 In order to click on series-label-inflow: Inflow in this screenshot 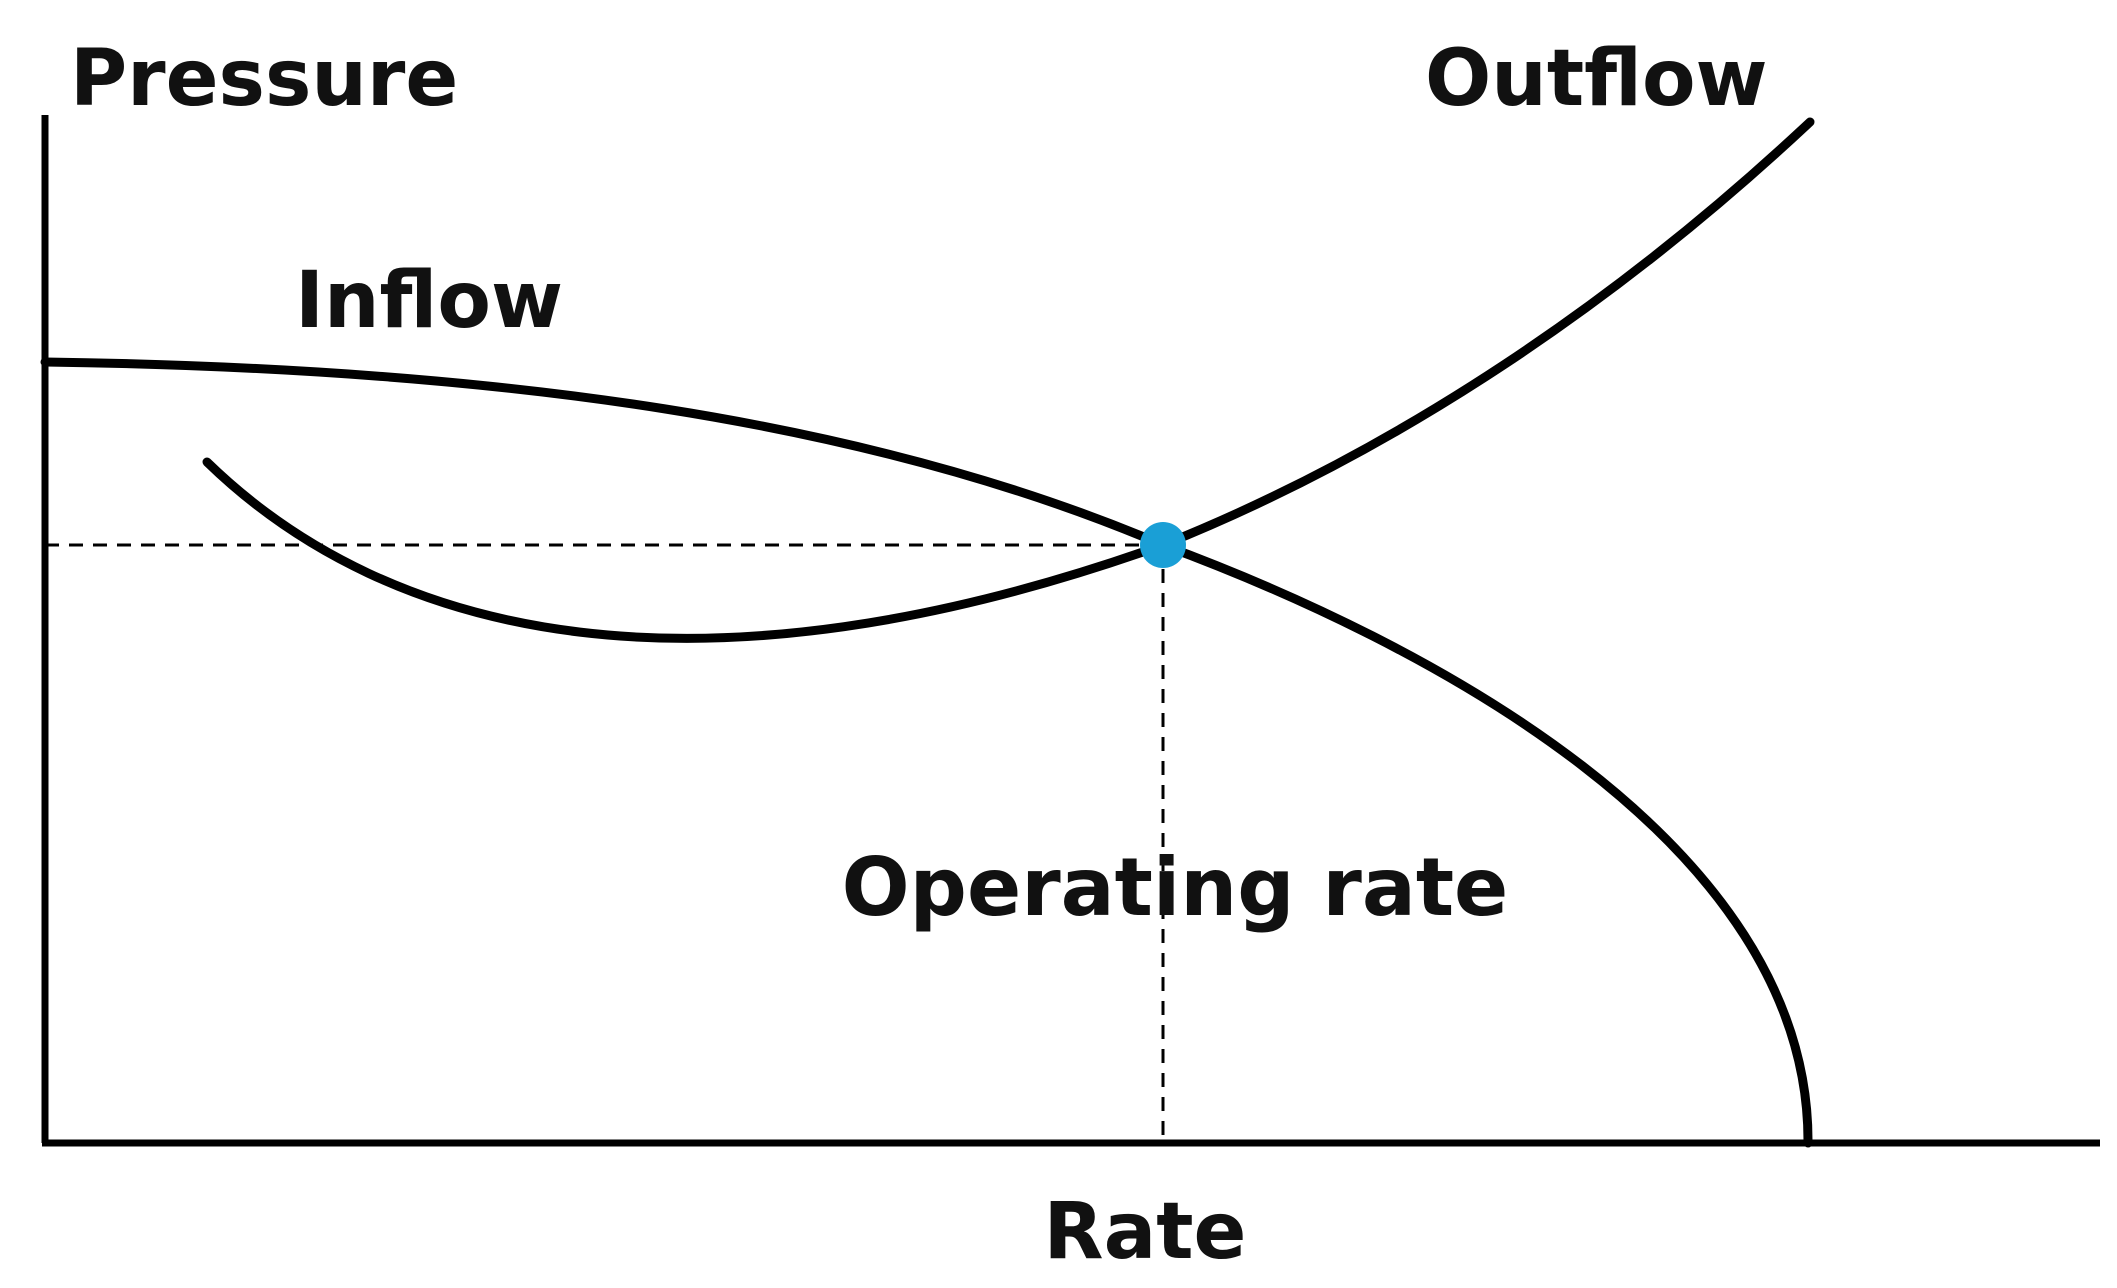, I will do `click(429, 301)`.